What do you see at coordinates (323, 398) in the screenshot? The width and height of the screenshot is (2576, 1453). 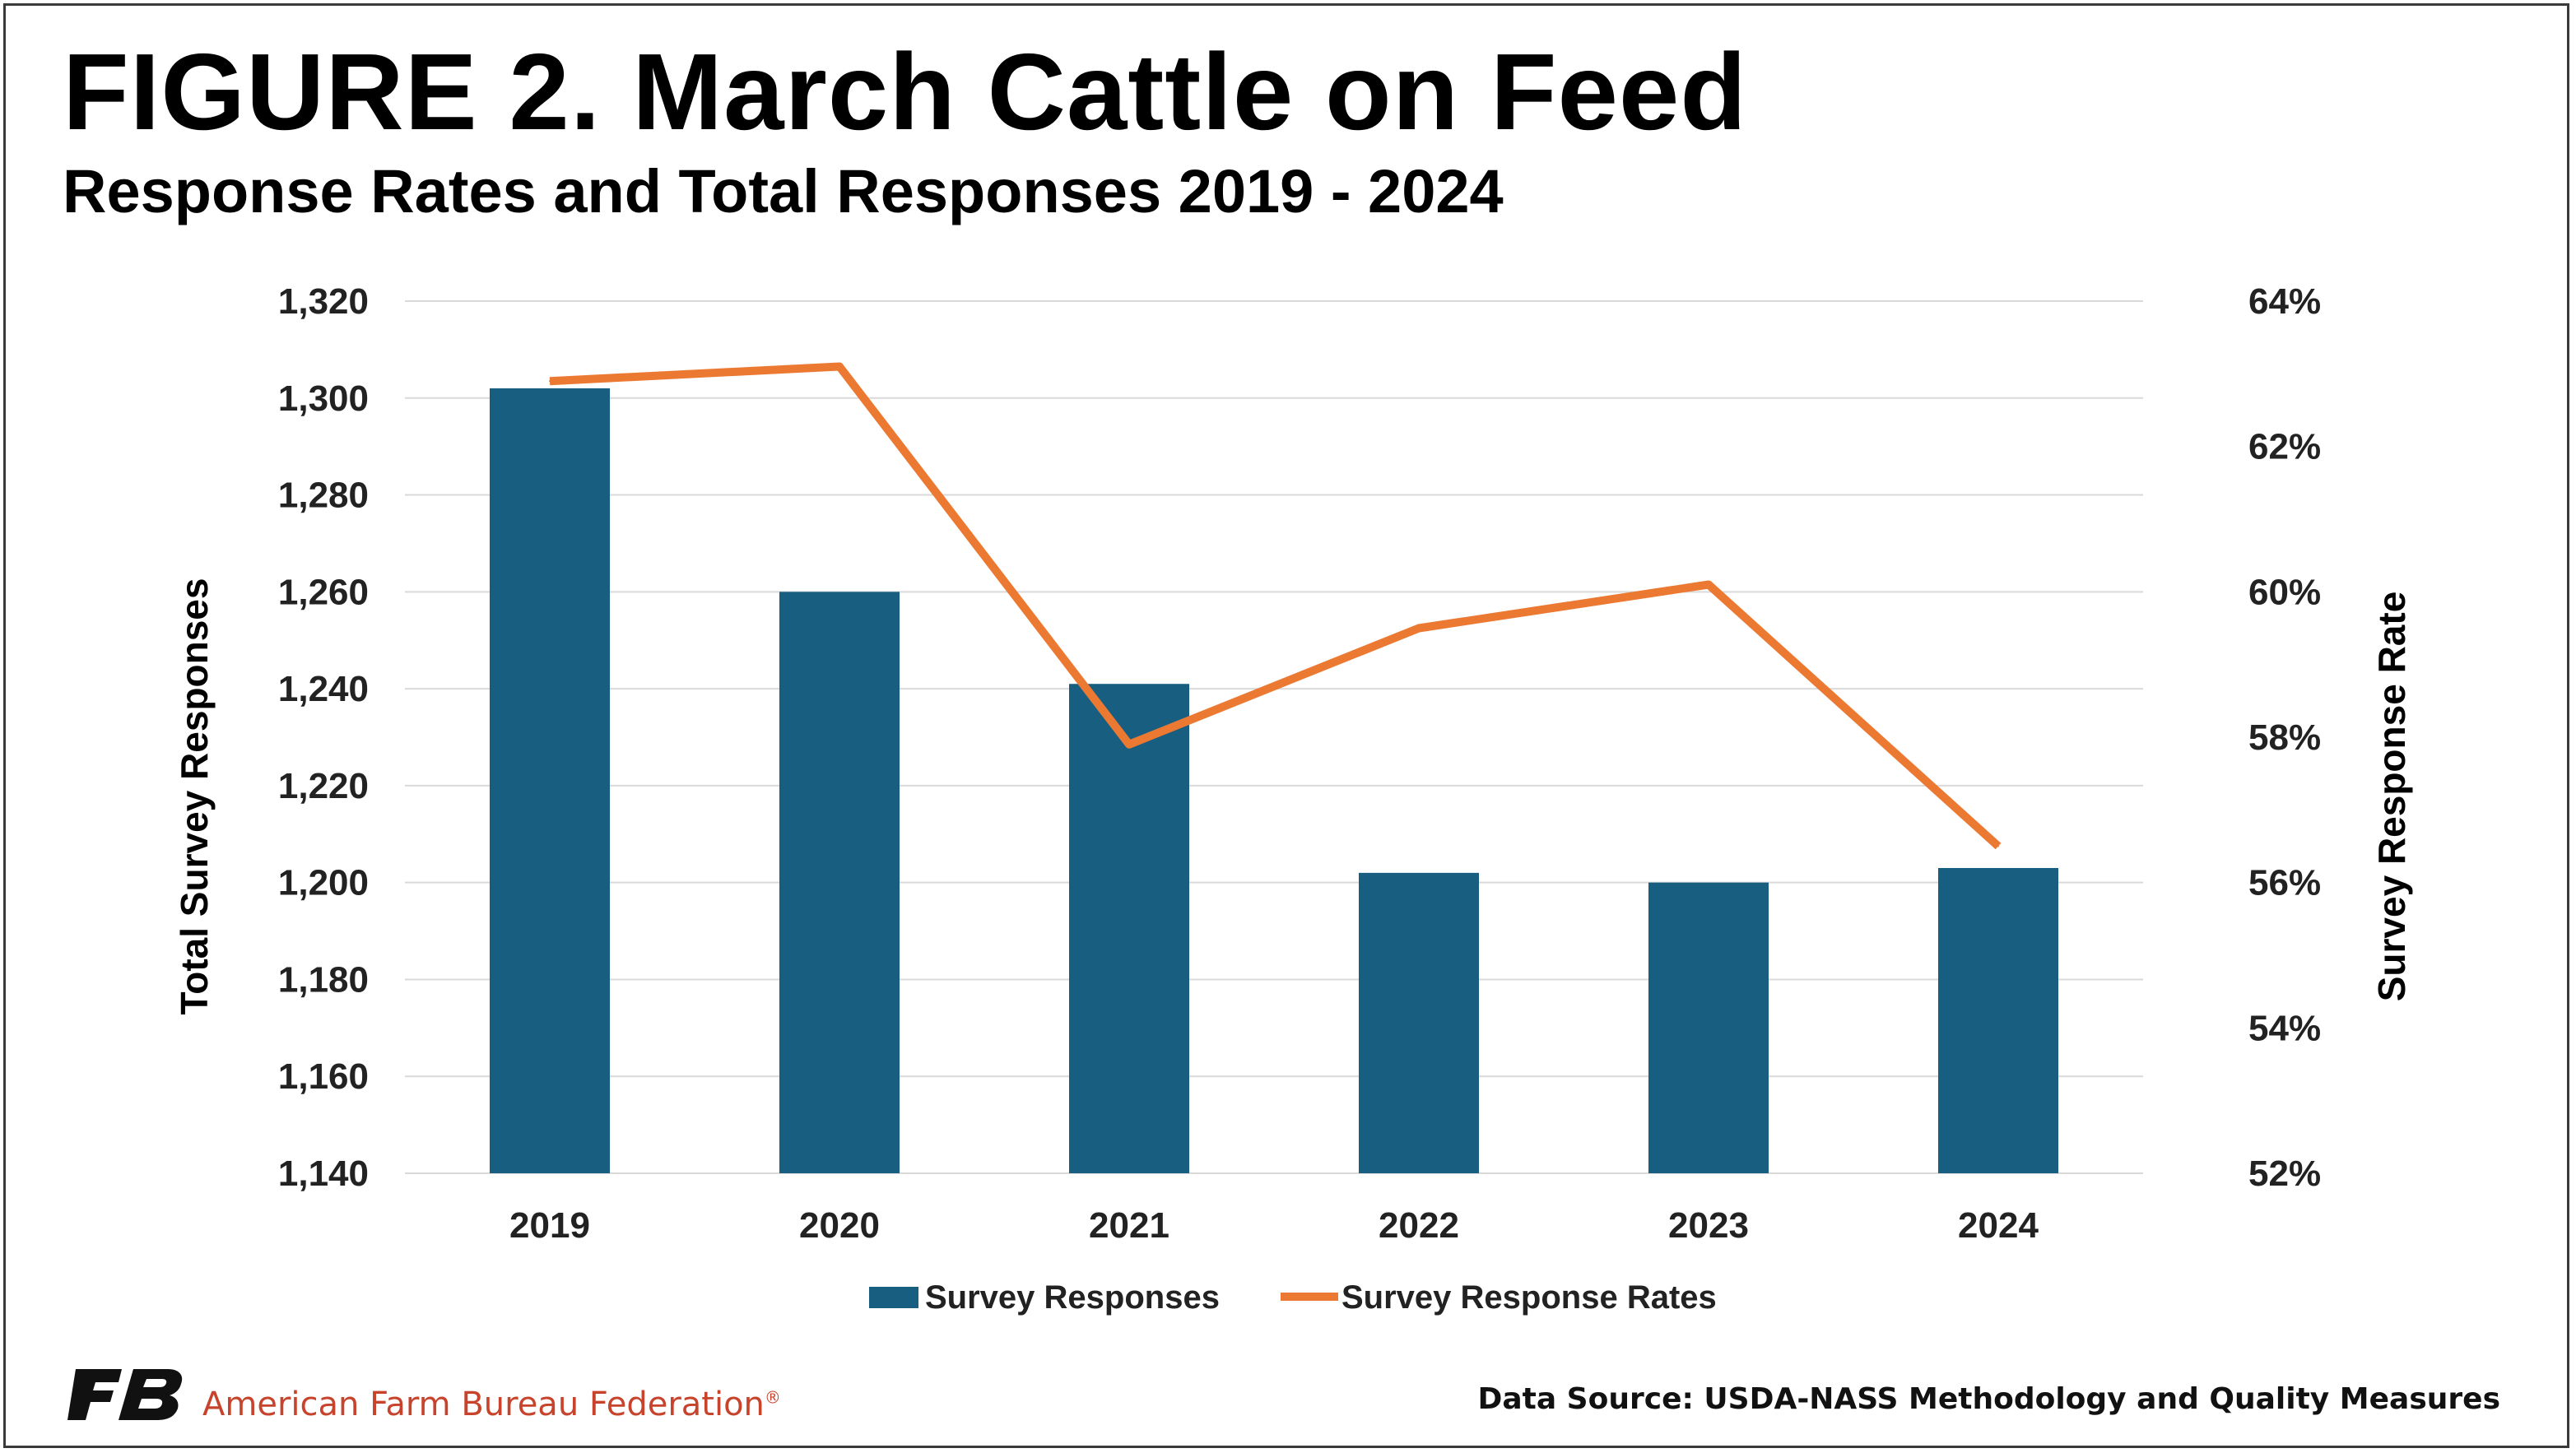 I see `left-tick-label: 1,300` at bounding box center [323, 398].